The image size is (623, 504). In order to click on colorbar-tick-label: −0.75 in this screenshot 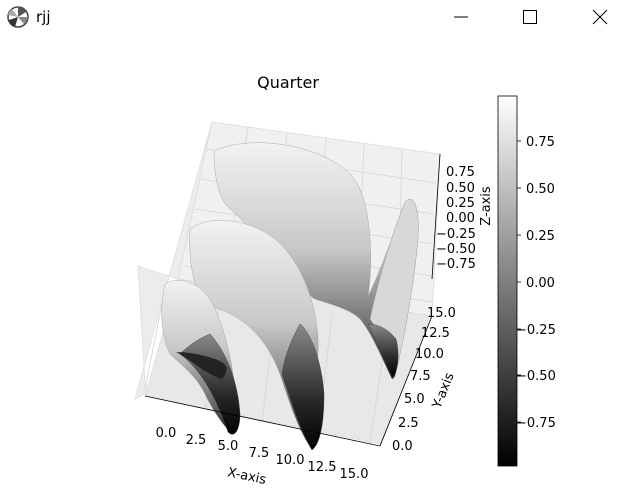, I will do `click(536, 423)`.